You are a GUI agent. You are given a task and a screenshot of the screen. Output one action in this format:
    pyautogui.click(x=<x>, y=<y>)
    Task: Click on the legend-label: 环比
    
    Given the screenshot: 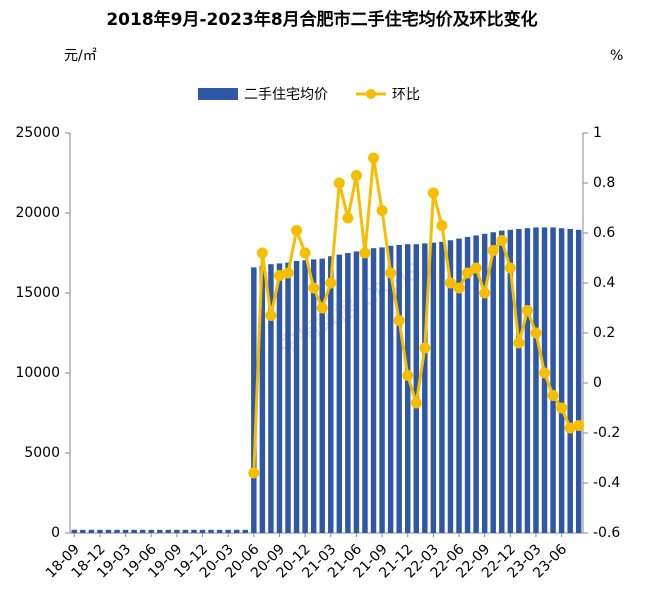 What is the action you would take?
    pyautogui.click(x=406, y=95)
    